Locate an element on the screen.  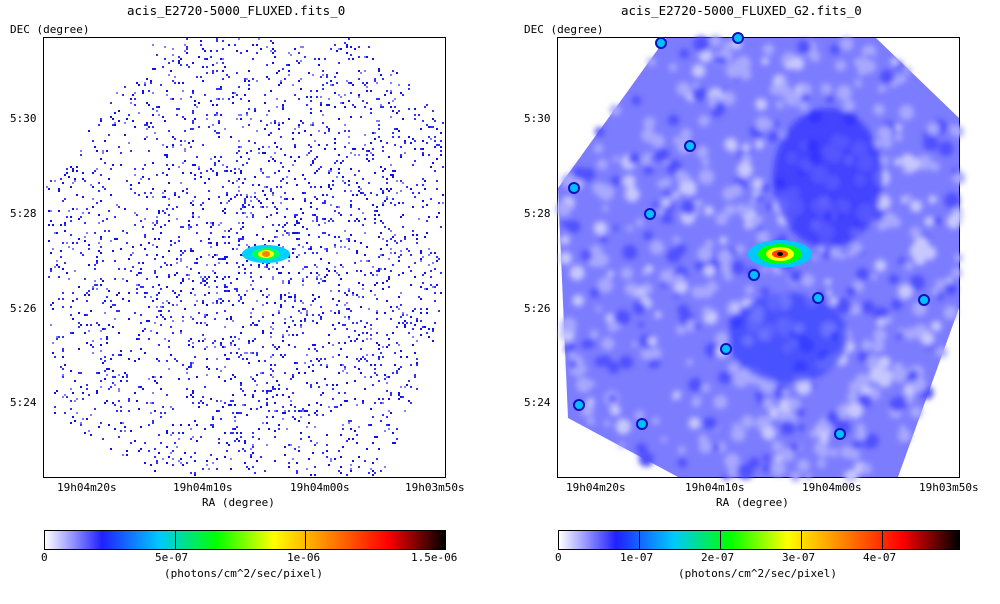
left-colorbar-tick: 5e-07 is located at coordinates (172, 557).